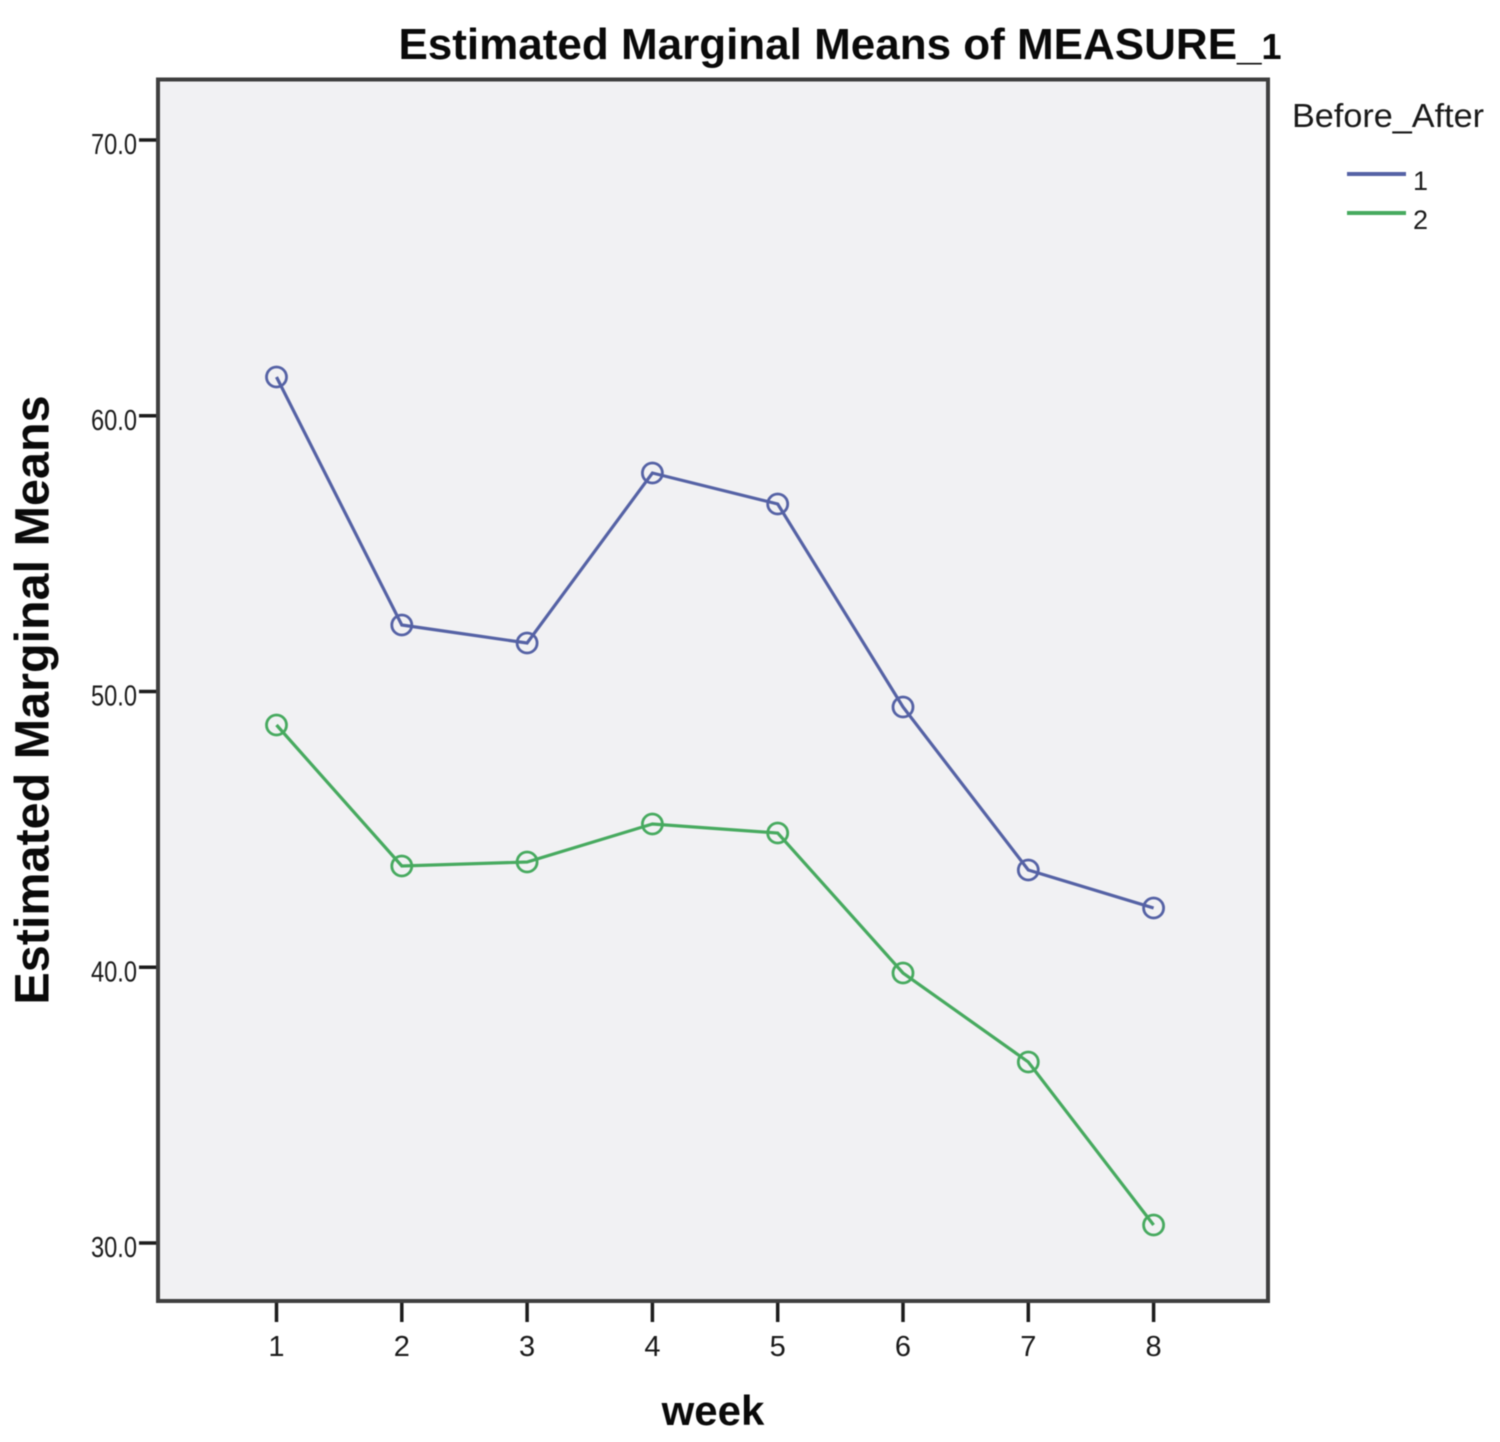 Image resolution: width=1500 pixels, height=1442 pixels. I want to click on svg-text: 5, so click(778, 1347).